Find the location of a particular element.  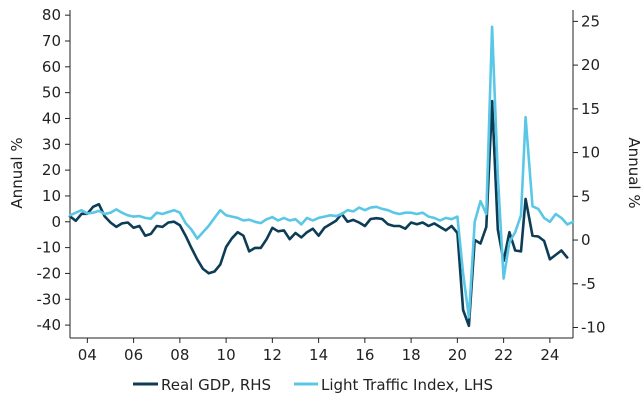

y-axis-right-title: Annual % is located at coordinates (634, 172).